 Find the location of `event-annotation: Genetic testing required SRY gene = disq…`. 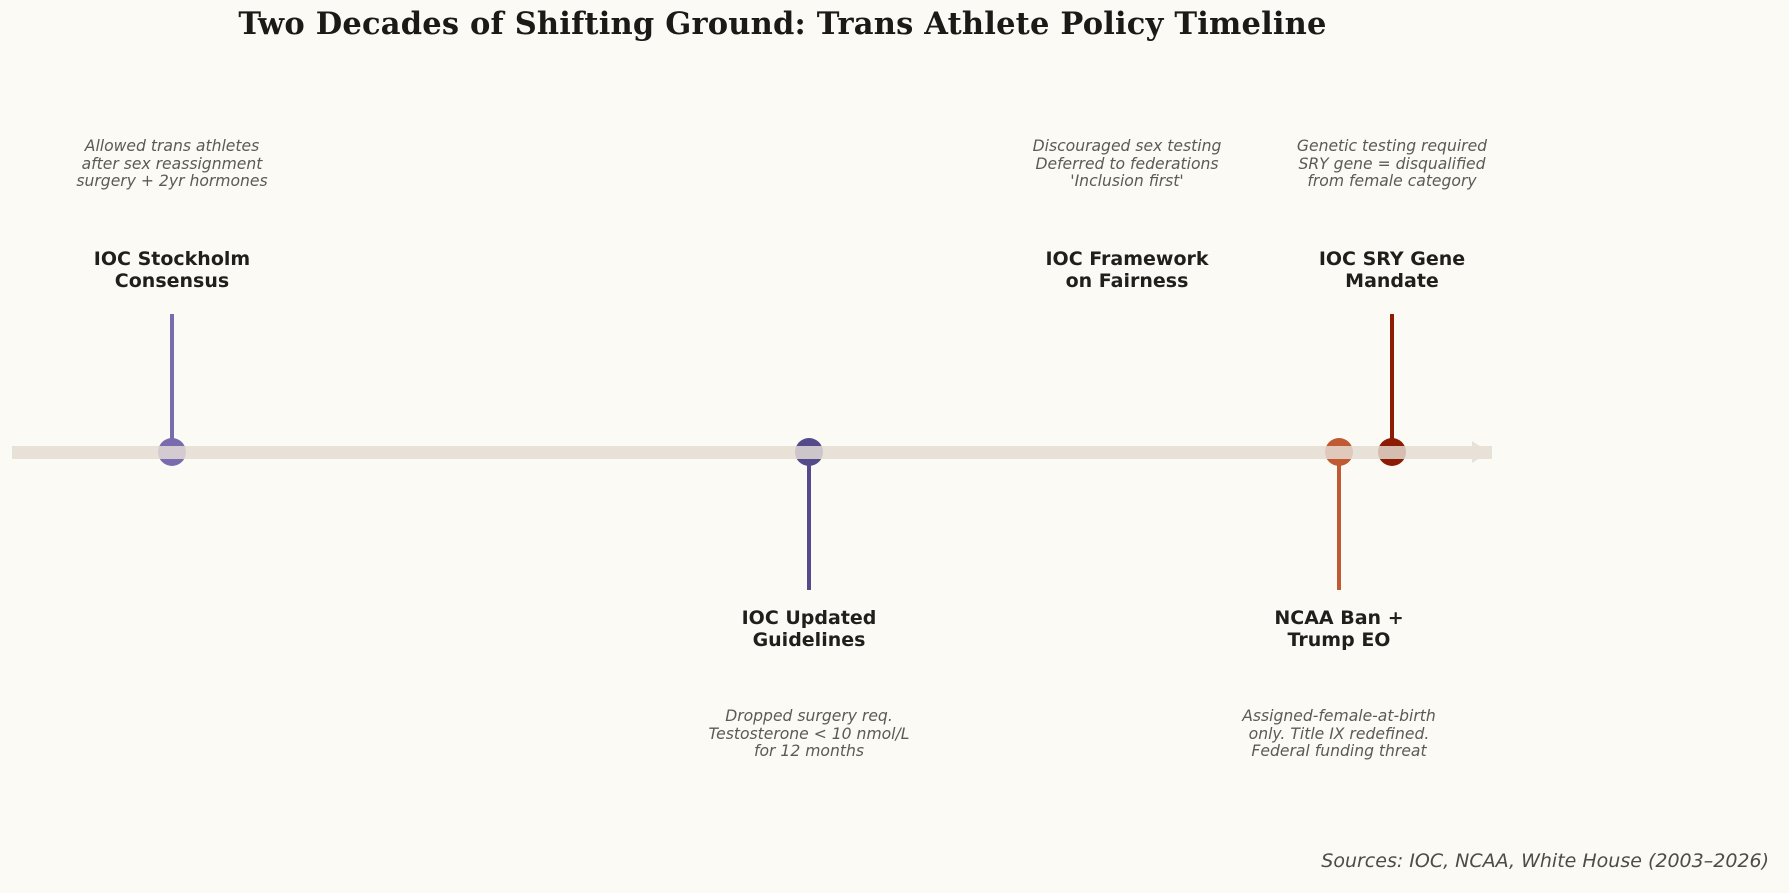

event-annotation: Genetic testing required SRY gene = disq… is located at coordinates (1392, 164).